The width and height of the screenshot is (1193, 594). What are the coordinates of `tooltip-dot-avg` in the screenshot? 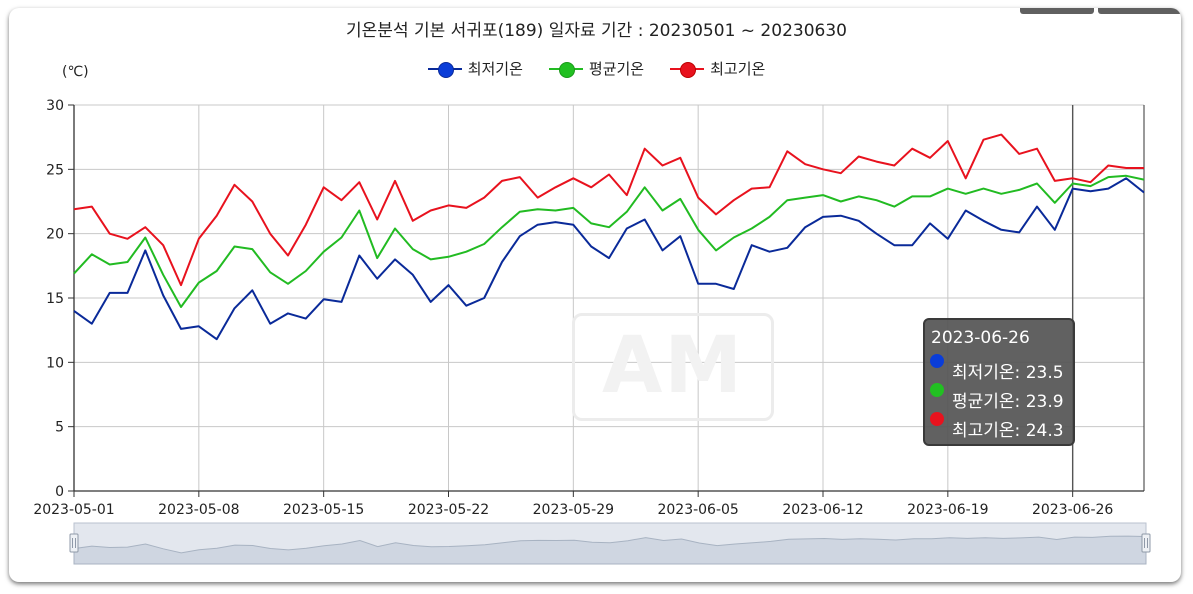 It's located at (937, 390).